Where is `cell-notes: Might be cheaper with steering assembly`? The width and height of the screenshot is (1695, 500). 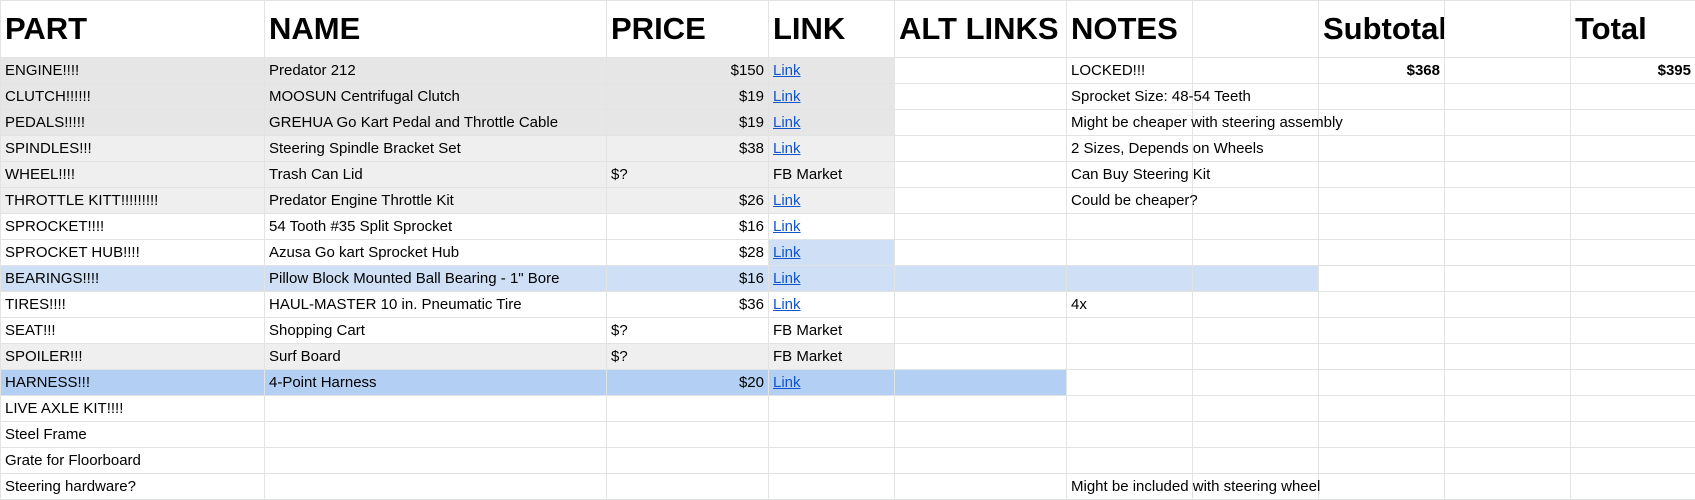 cell-notes: Might be cheaper with steering assembly is located at coordinates (1130, 123).